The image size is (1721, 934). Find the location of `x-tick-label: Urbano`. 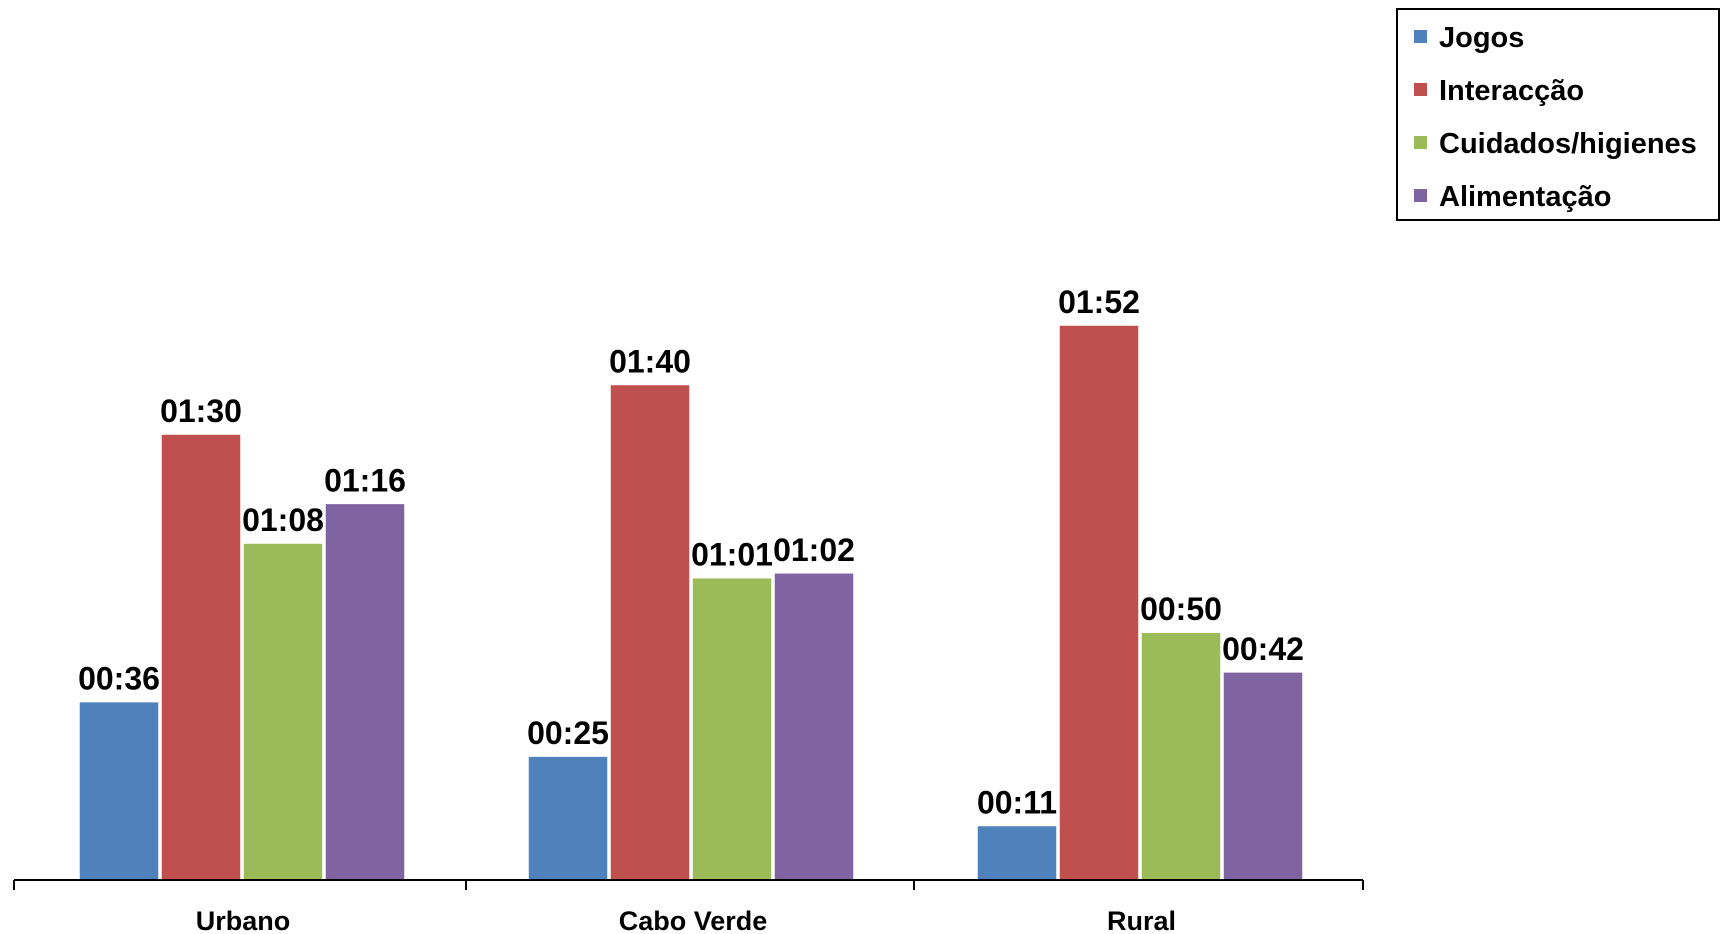

x-tick-label: Urbano is located at coordinates (243, 920).